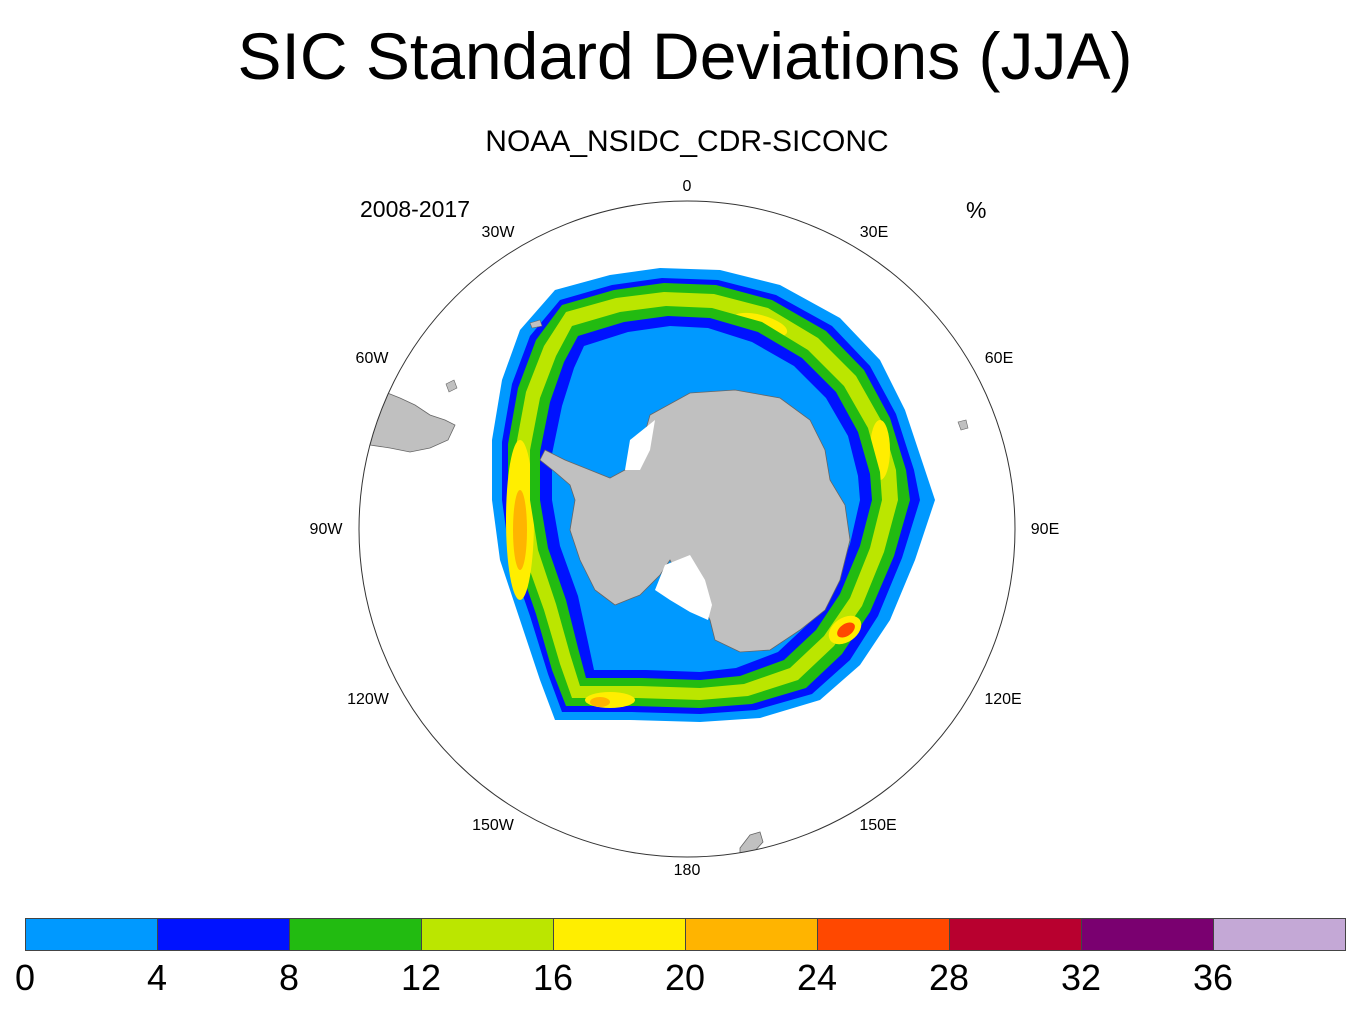  Describe the element at coordinates (846, 630) in the screenshot. I see `ice-hotspot-ross-core` at that location.